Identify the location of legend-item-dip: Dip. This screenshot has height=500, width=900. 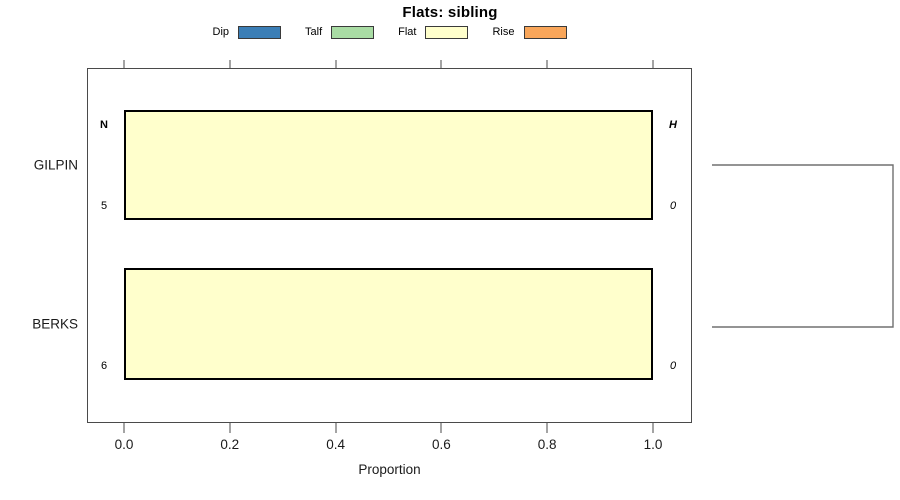
(247, 32).